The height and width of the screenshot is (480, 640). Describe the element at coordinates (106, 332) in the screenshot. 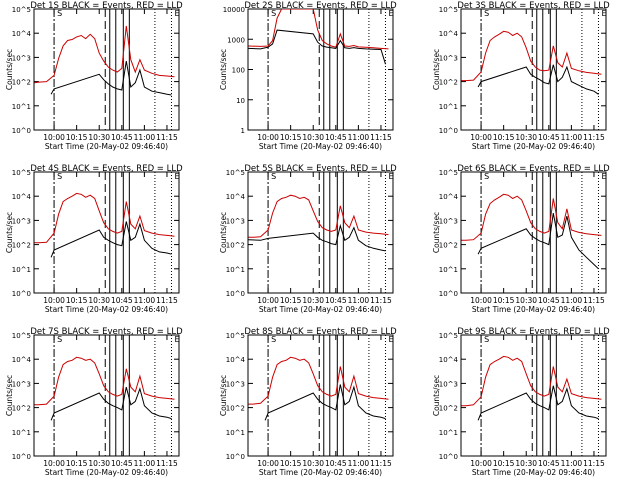

I see `chart-title: Det 7S BLACK = Events, RED = LLD` at that location.